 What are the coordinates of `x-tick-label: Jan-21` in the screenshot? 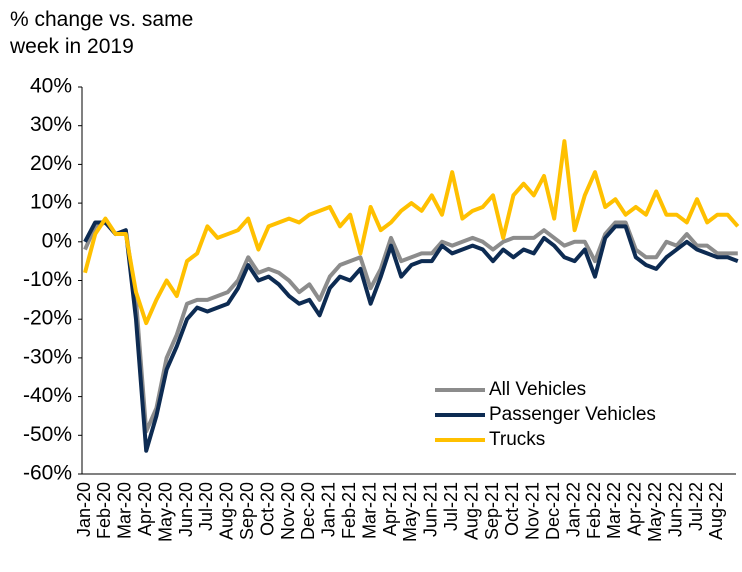 It's located at (329, 509).